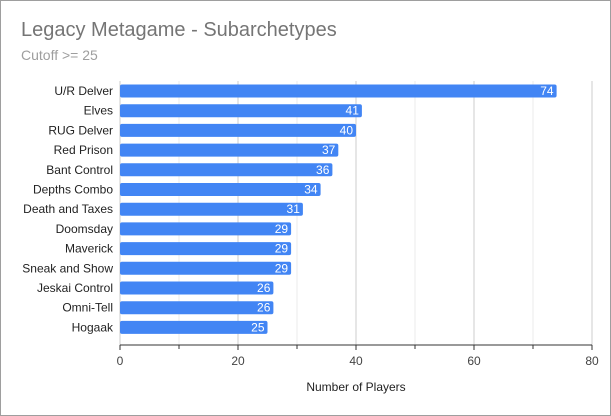  Describe the element at coordinates (120, 361) in the screenshot. I see `x-tick-label: 0` at that location.